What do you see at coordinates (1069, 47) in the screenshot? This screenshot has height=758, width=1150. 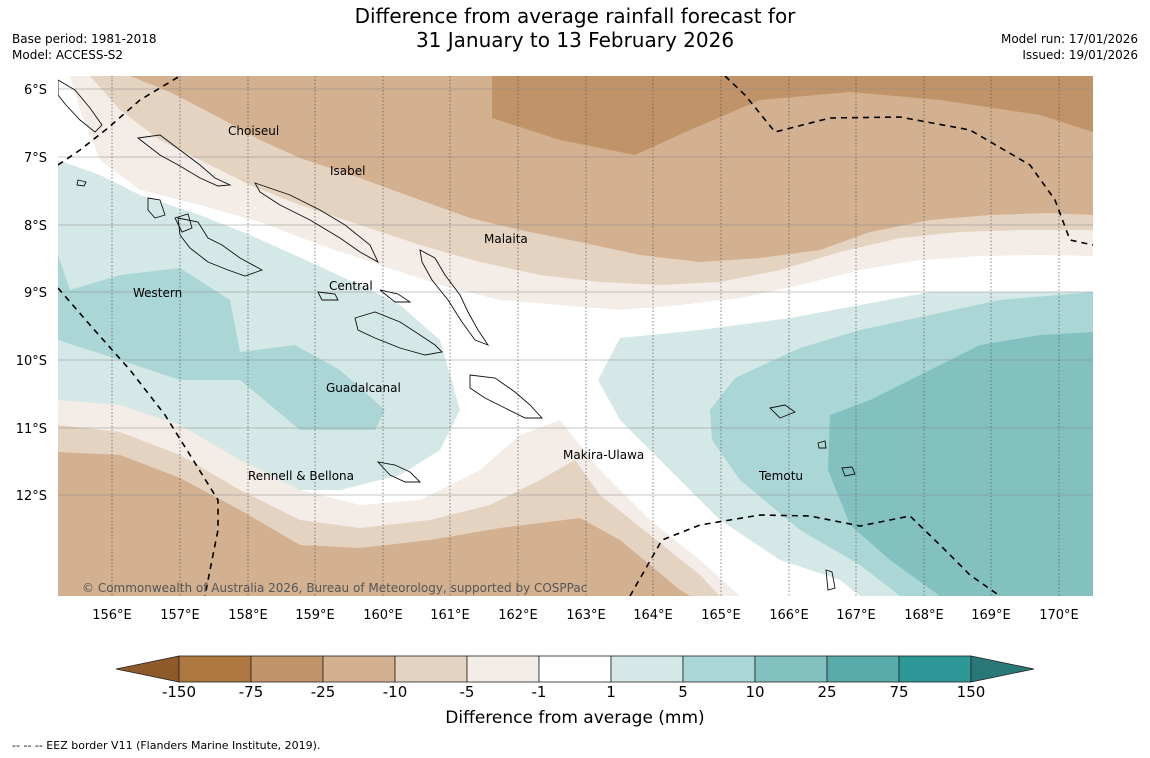 I see `metadata-right: Model run: 17/01/2026 Issued: 19/01/2026` at bounding box center [1069, 47].